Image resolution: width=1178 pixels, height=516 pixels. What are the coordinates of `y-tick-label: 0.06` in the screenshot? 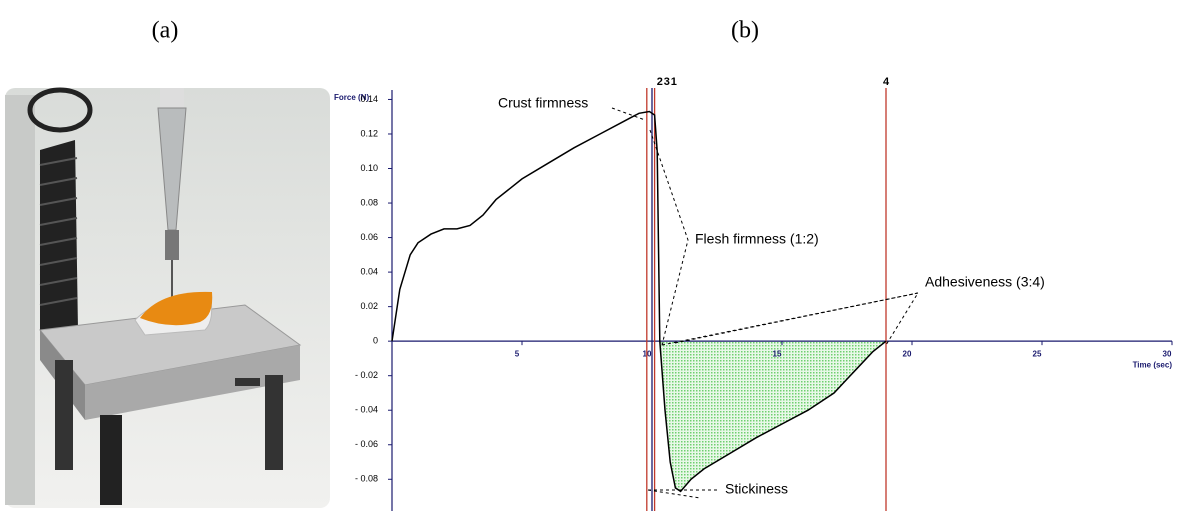 It's located at (369, 237).